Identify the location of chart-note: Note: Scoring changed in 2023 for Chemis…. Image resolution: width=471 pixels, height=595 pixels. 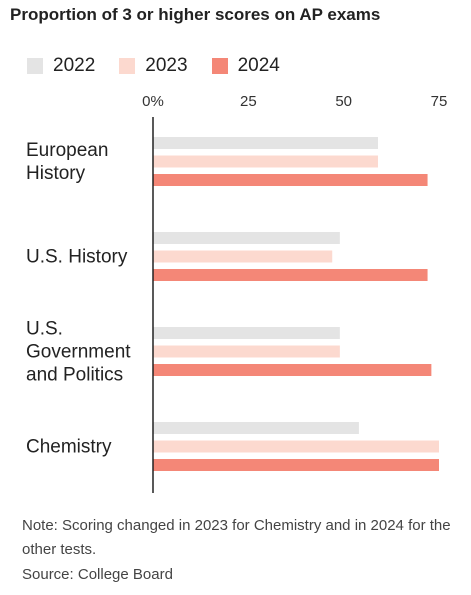
(236, 537).